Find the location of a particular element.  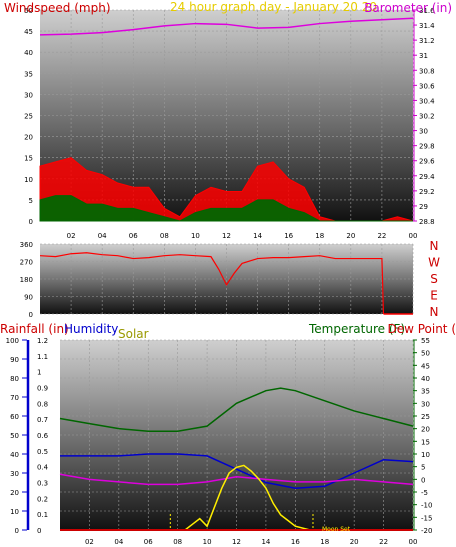

temperature-tick: -10 is located at coordinates (426, 506).